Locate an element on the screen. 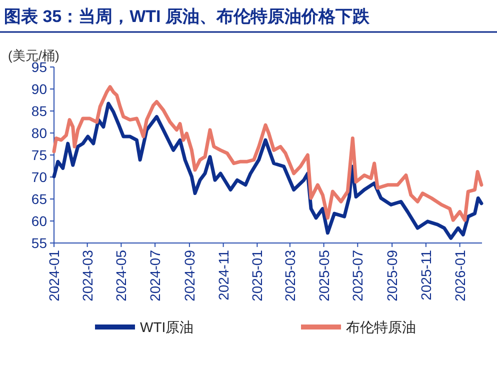 The height and width of the screenshot is (376, 497). legend-label: WTI原油 is located at coordinates (167, 327).